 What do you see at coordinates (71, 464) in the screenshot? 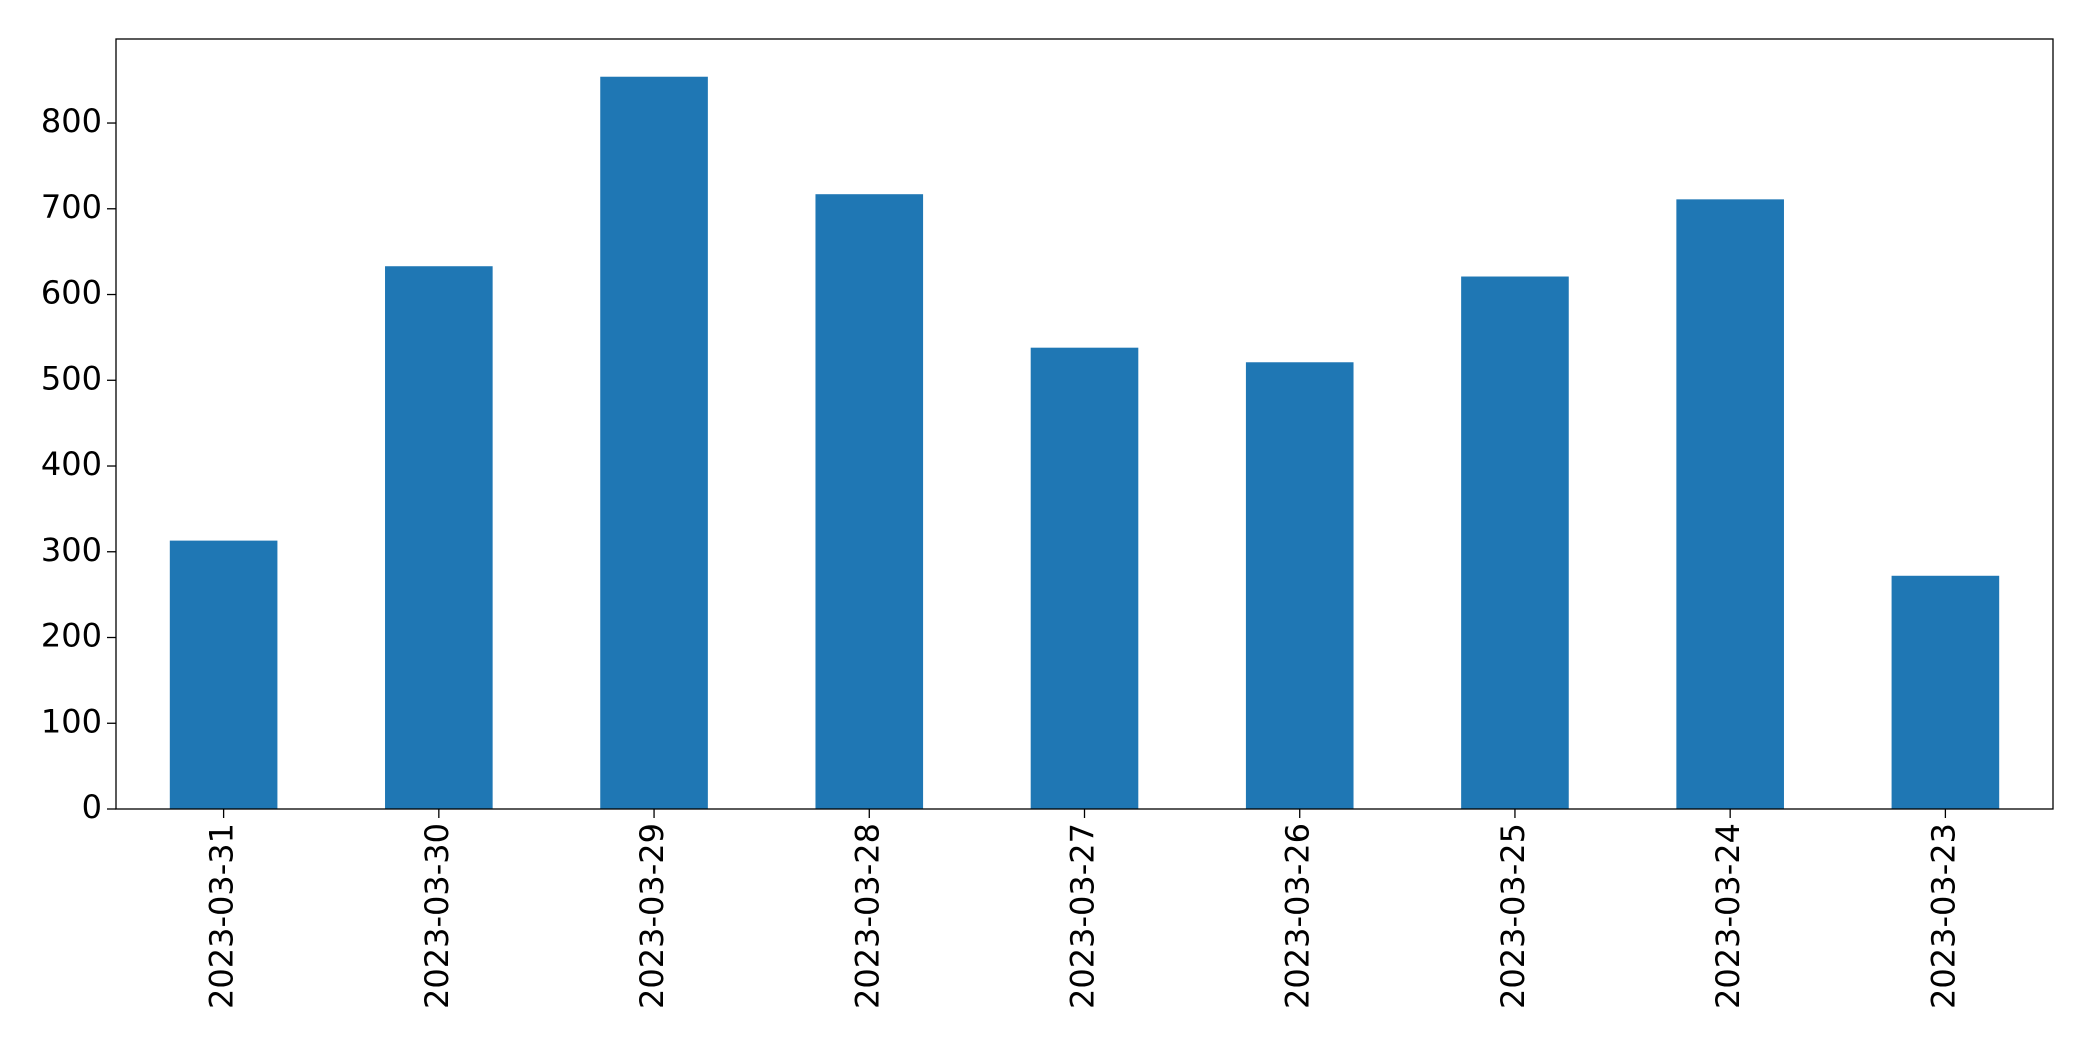
I see `y-tick-label: 400` at bounding box center [71, 464].